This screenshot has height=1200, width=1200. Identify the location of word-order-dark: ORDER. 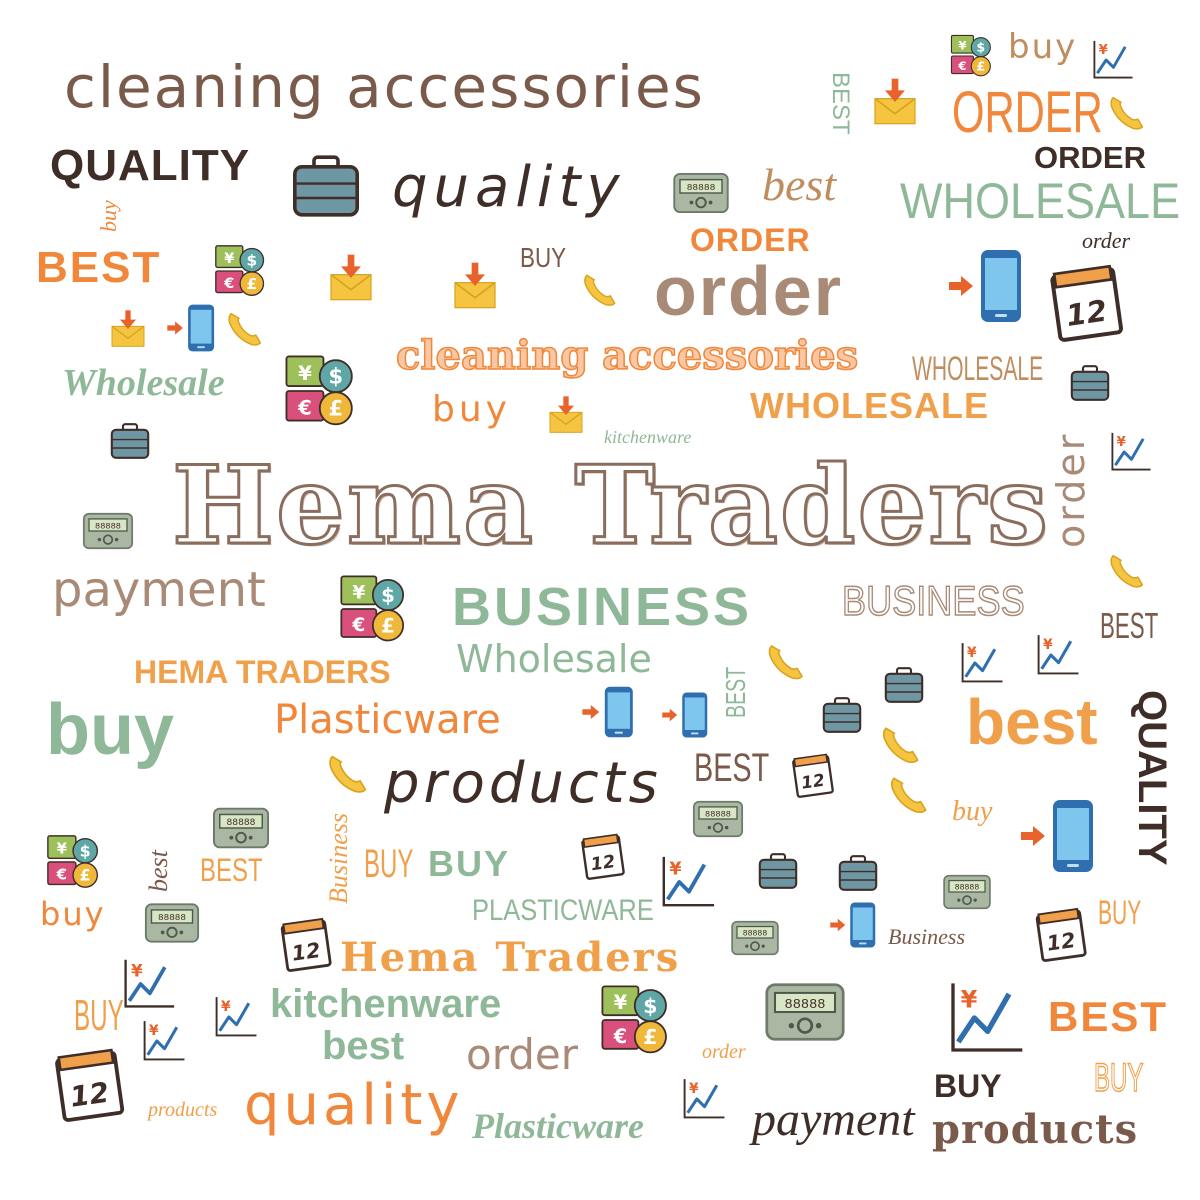
(1090, 157).